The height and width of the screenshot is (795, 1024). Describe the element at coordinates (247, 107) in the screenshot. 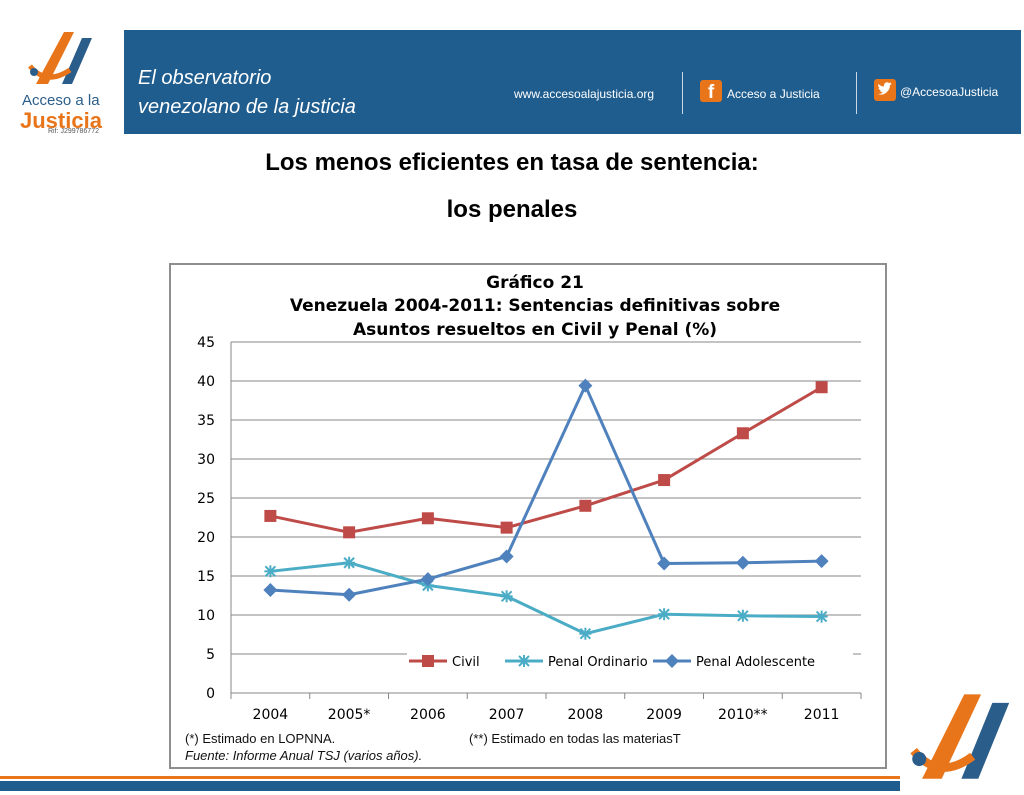

I see `tagline-line2: venezolano de la justicia` at that location.